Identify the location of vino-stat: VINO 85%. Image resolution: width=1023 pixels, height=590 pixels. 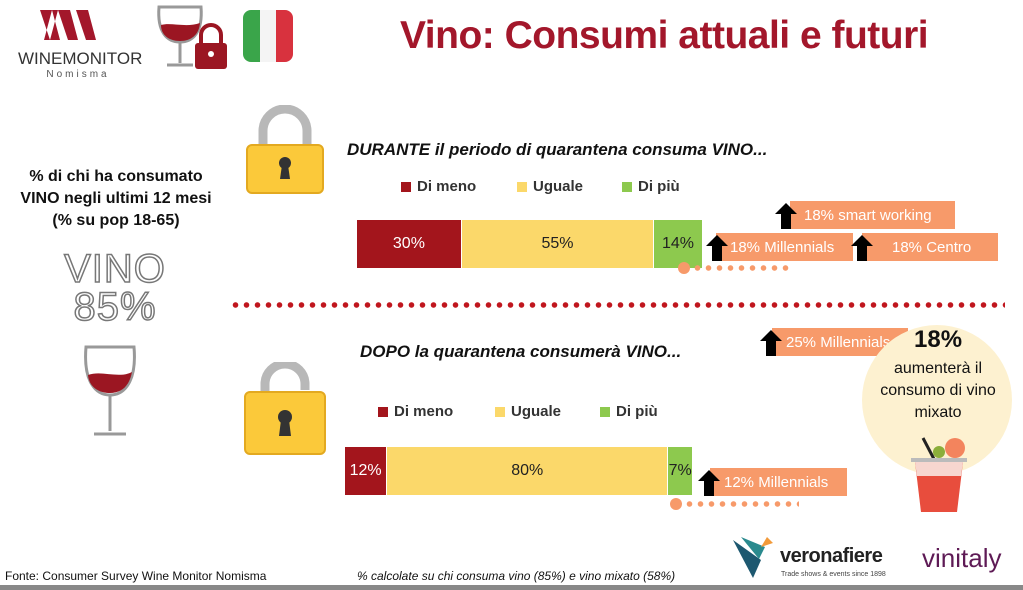
(115, 288).